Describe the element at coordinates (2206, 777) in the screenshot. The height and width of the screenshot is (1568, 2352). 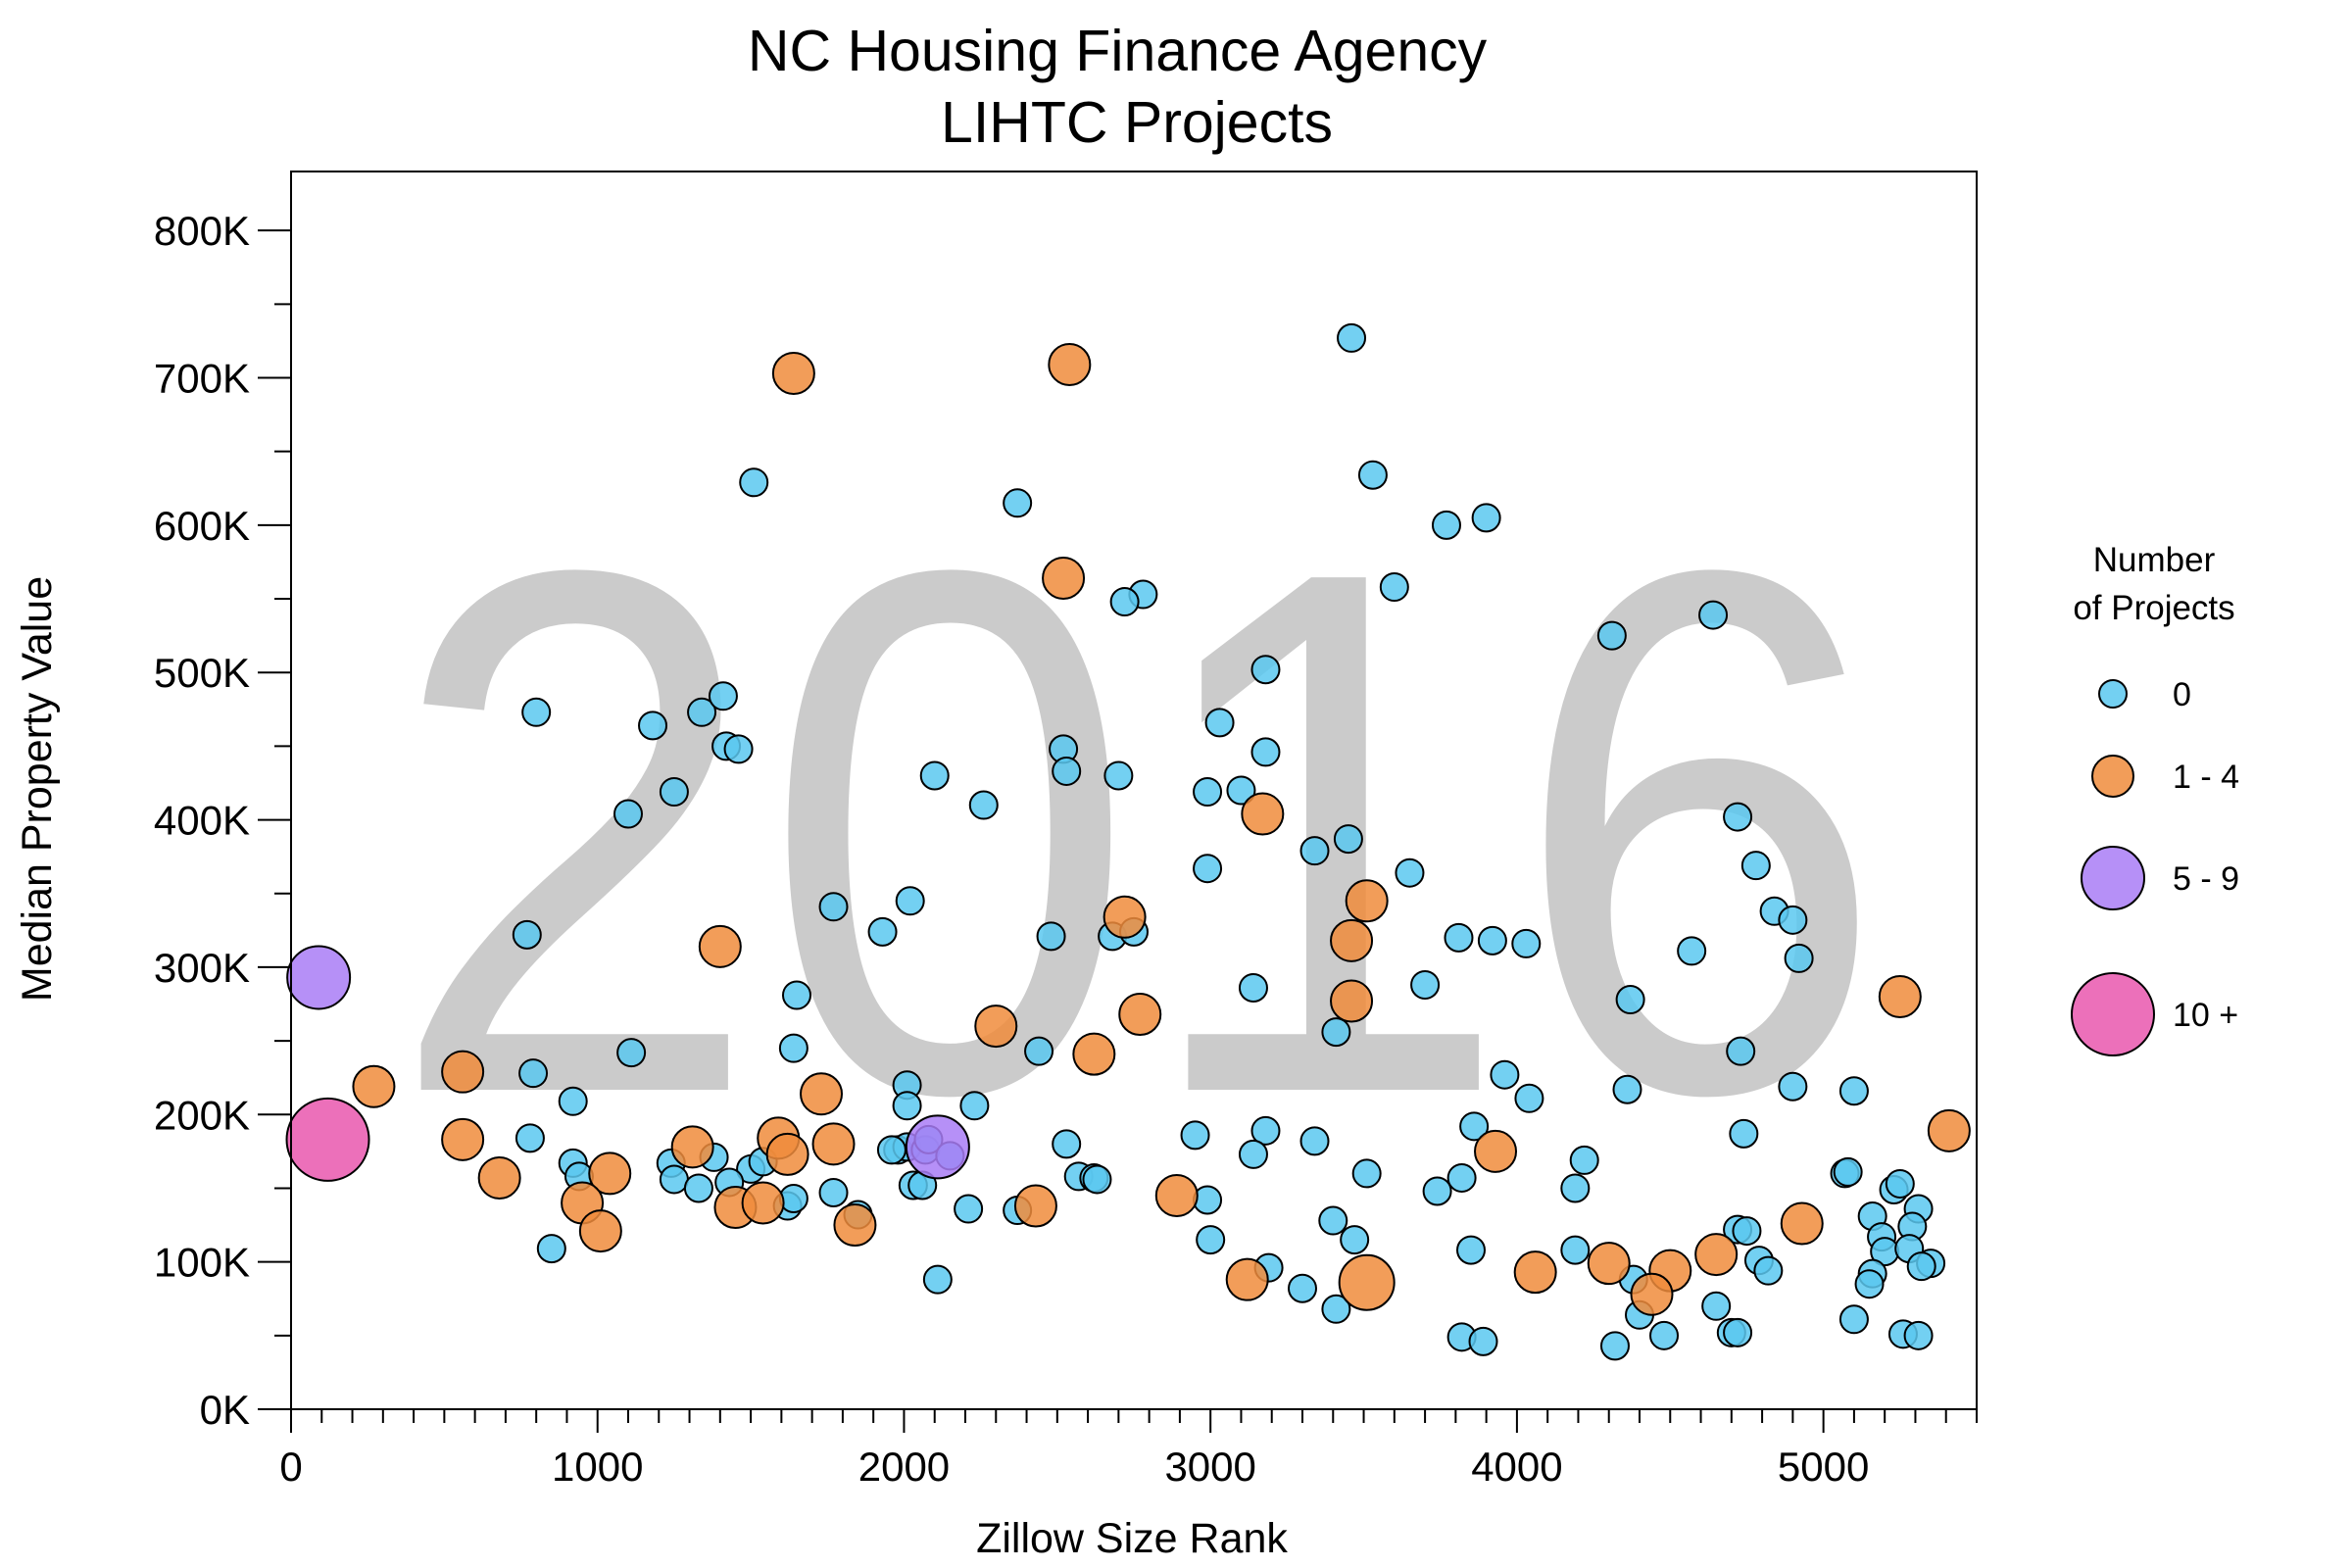
I see `legend-label: 1 - 4` at that location.